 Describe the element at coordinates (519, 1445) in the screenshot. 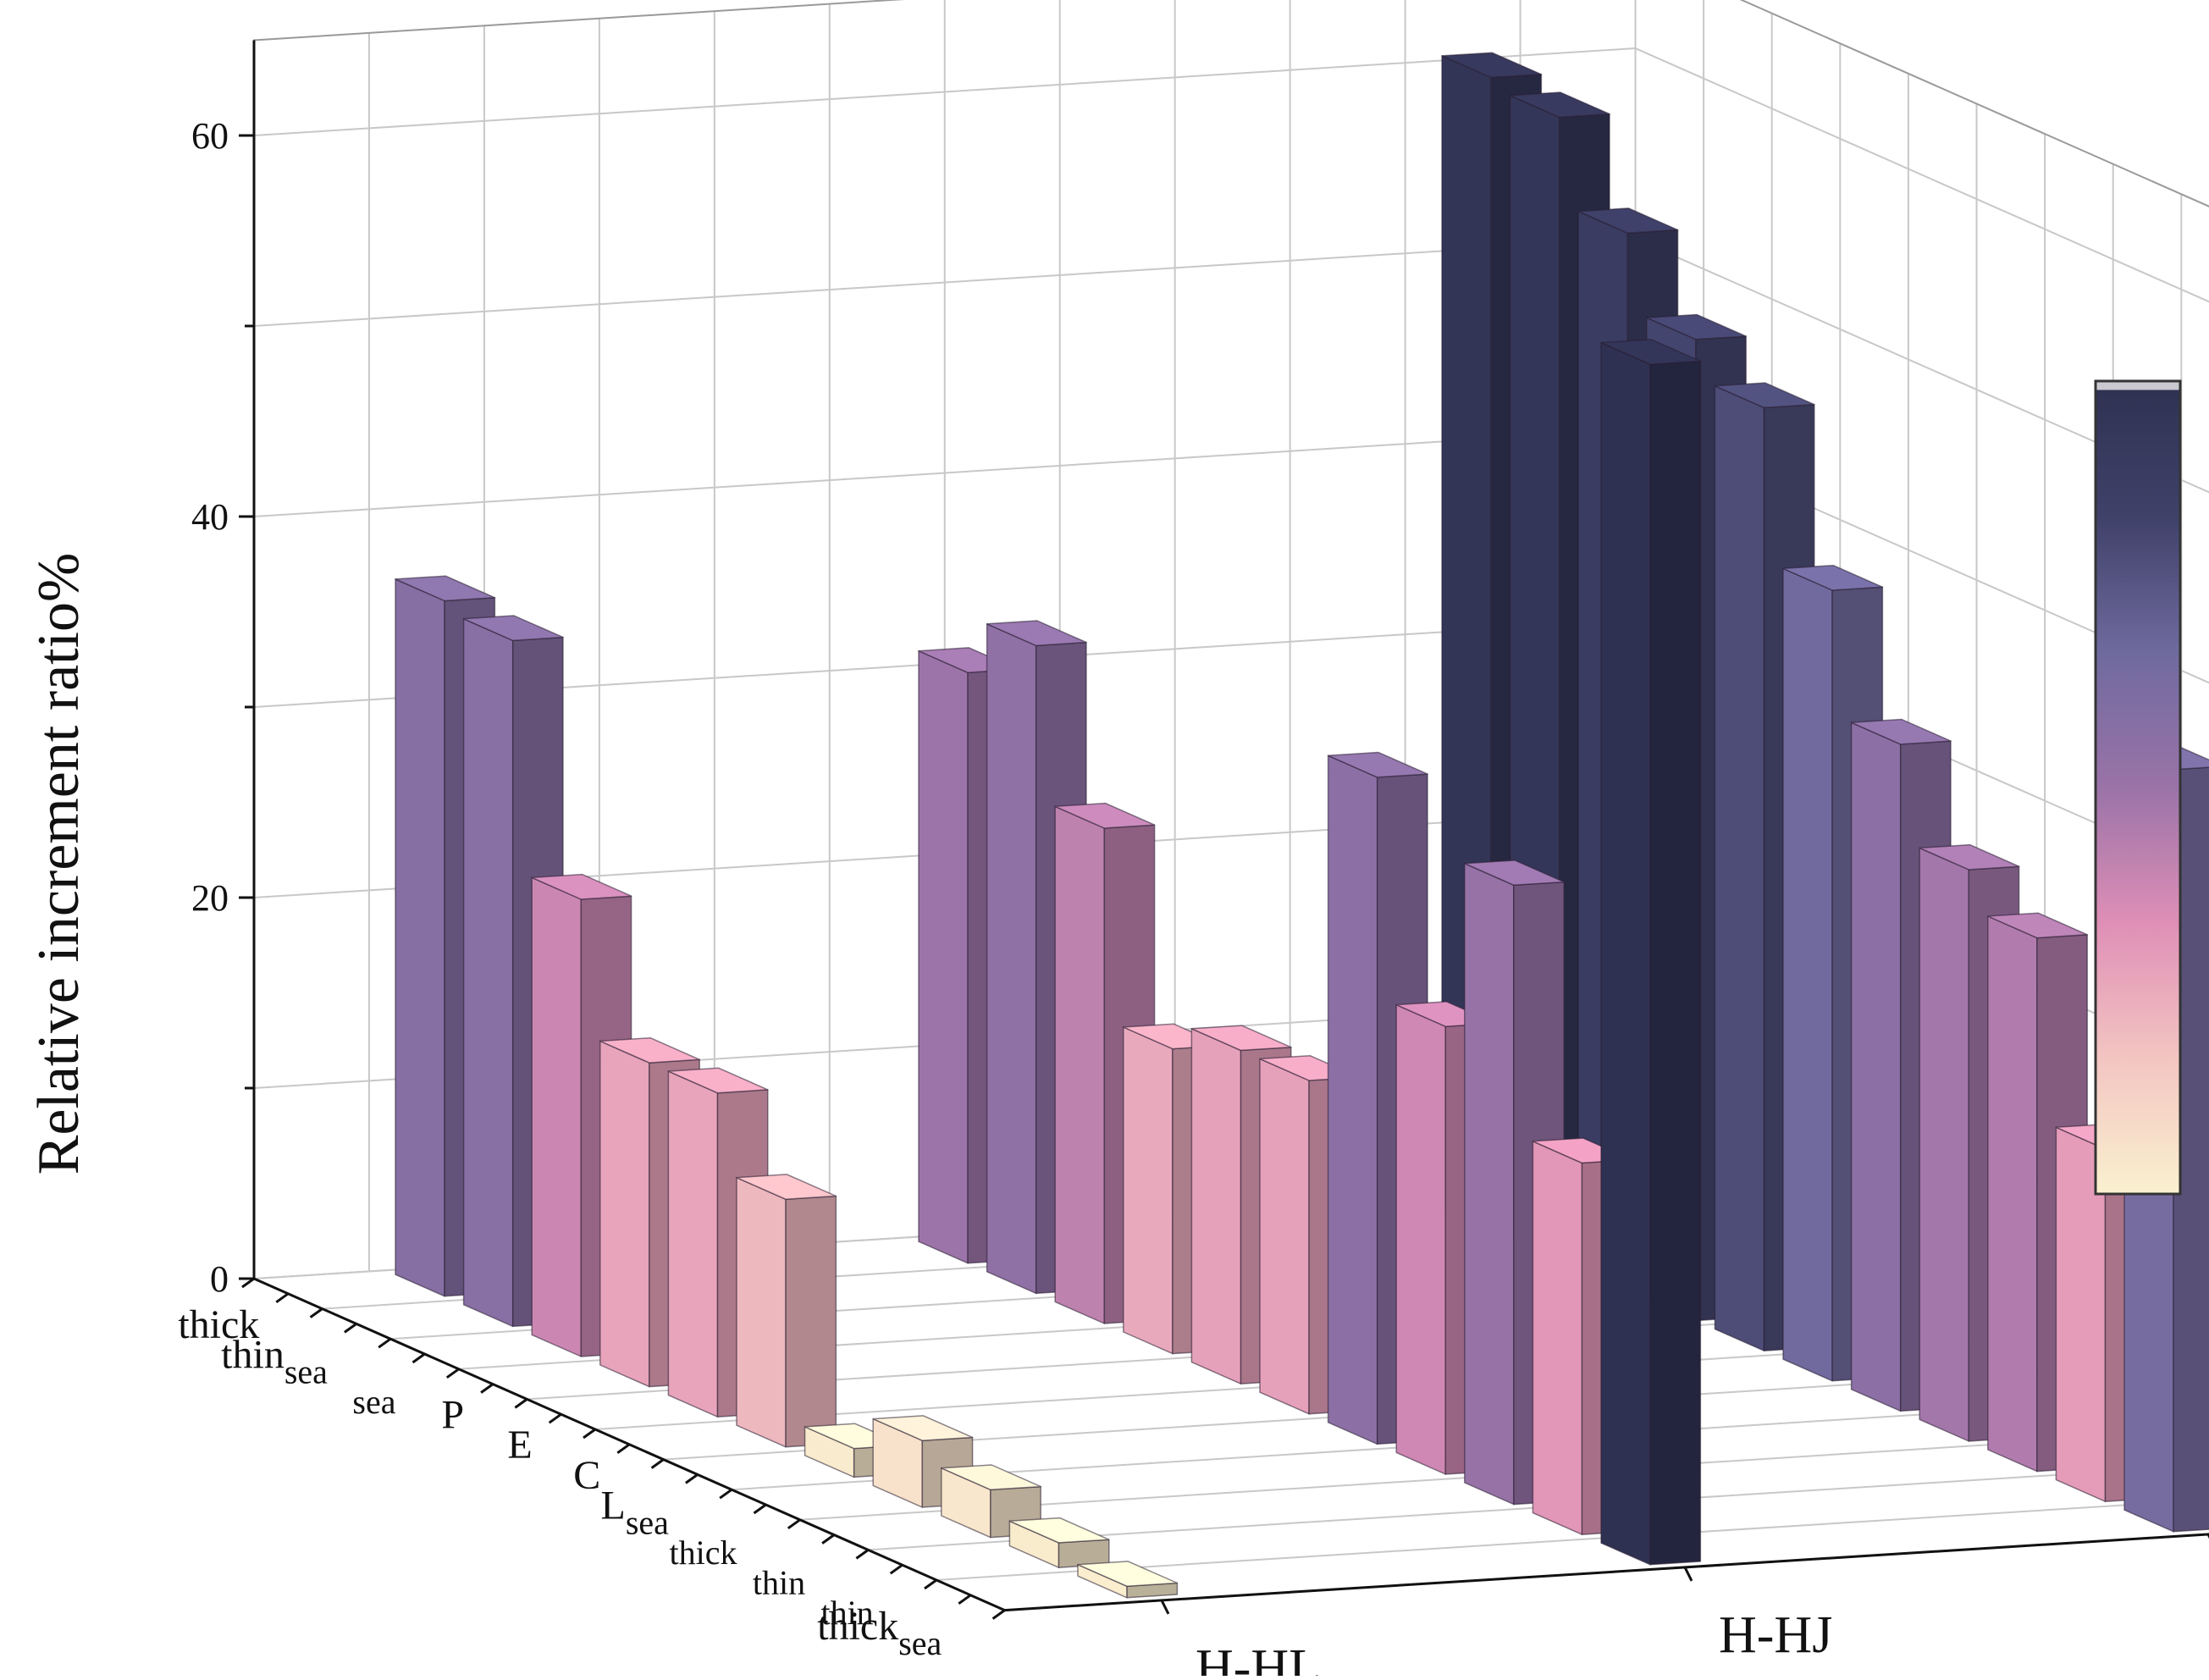

I see `category-label: E` at that location.